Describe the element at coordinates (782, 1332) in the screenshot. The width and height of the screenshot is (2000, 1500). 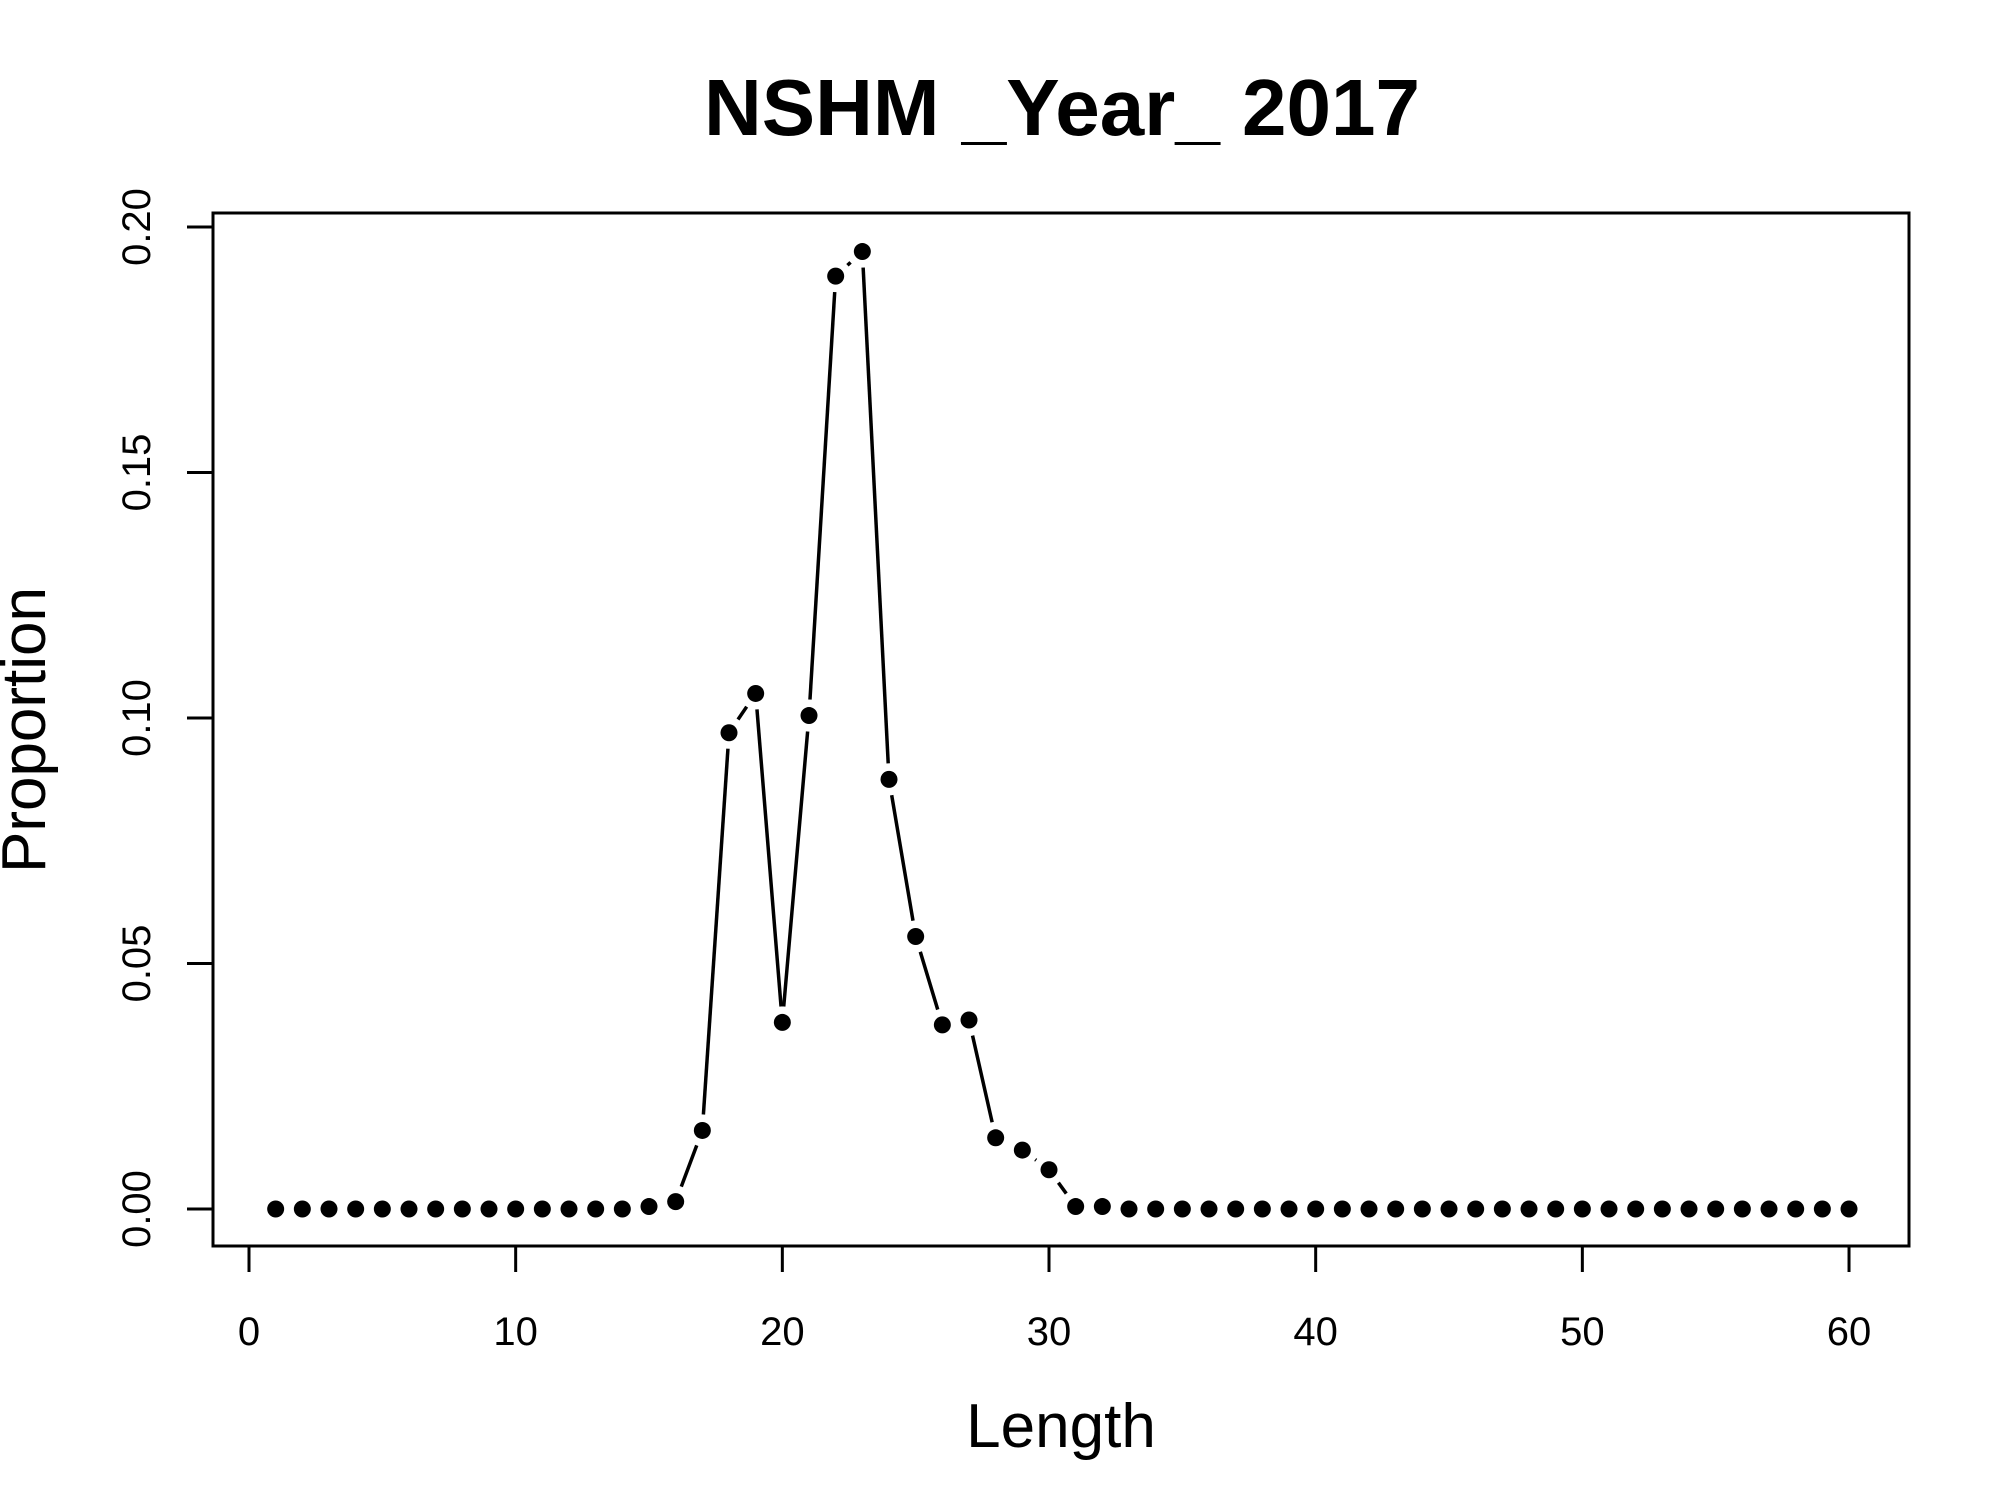
I see `x-tick-label-2: 20` at that location.